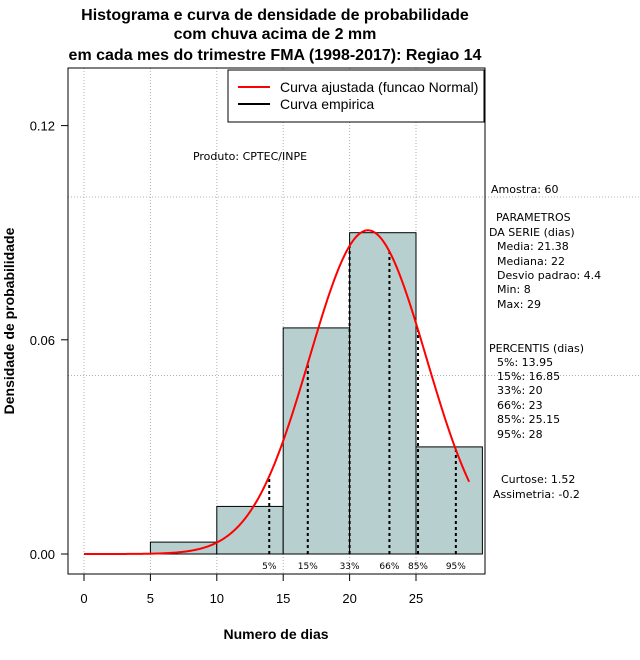 The width and height of the screenshot is (640, 660). Describe the element at coordinates (42, 340) in the screenshot. I see `y-tick-label-1: 0.06` at that location.